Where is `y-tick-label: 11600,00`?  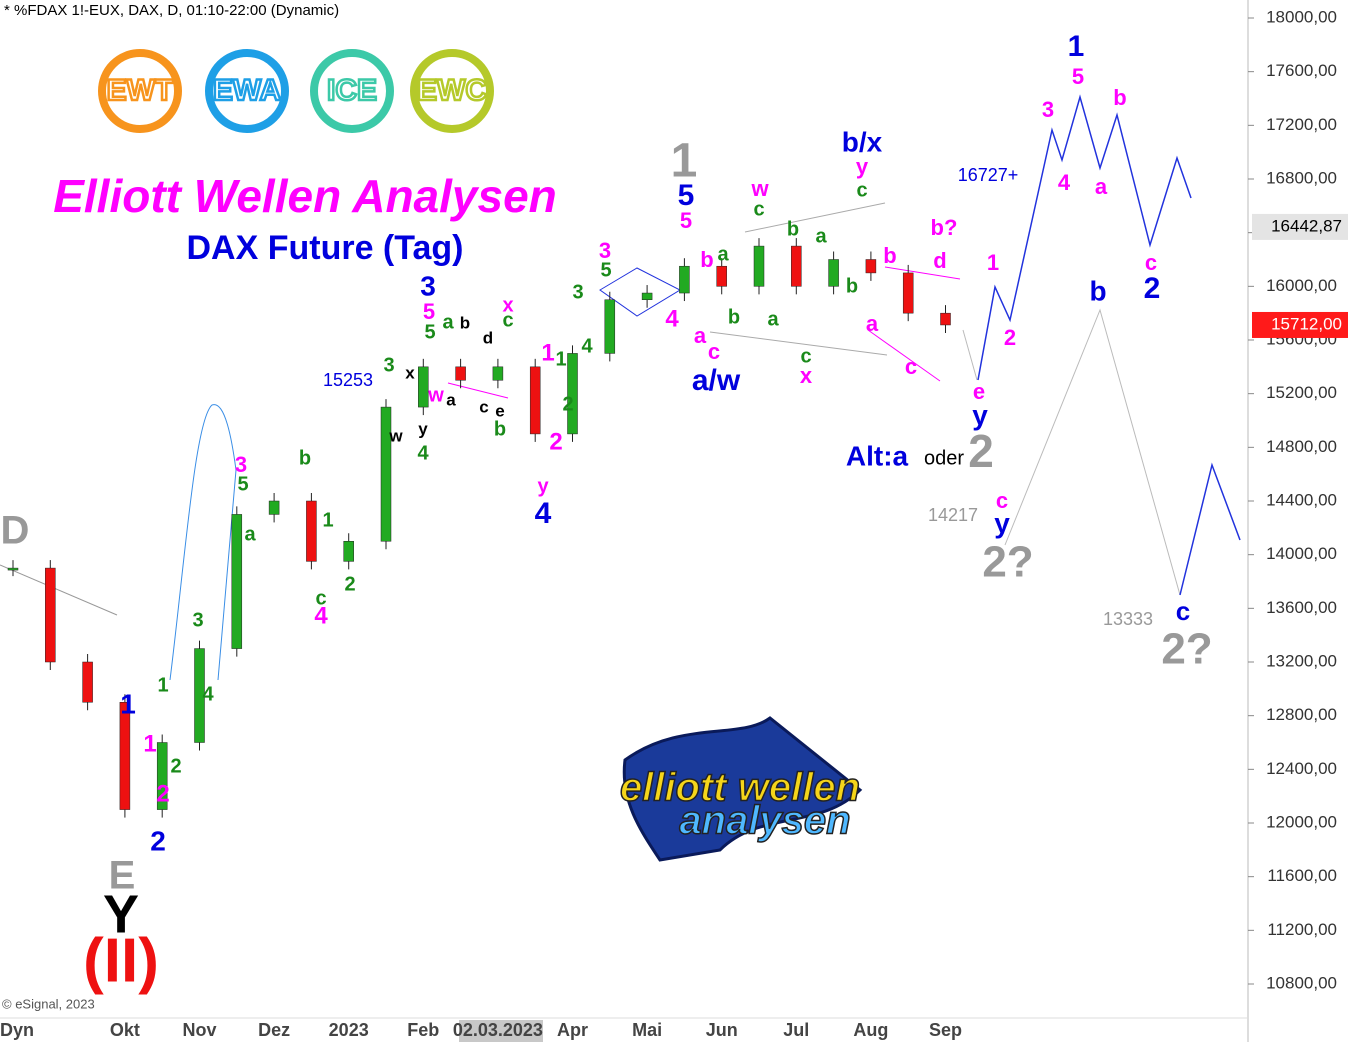 y-tick-label: 11600,00 is located at coordinates (1302, 875).